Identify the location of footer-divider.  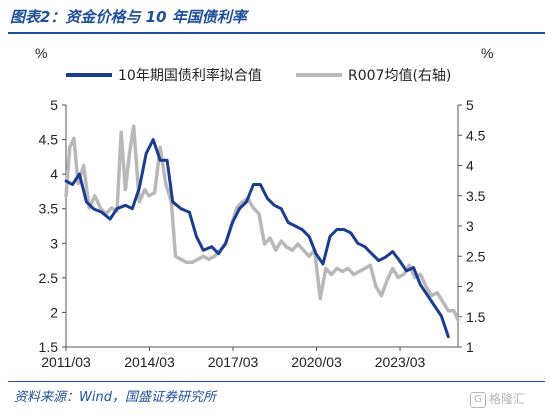
(276, 381).